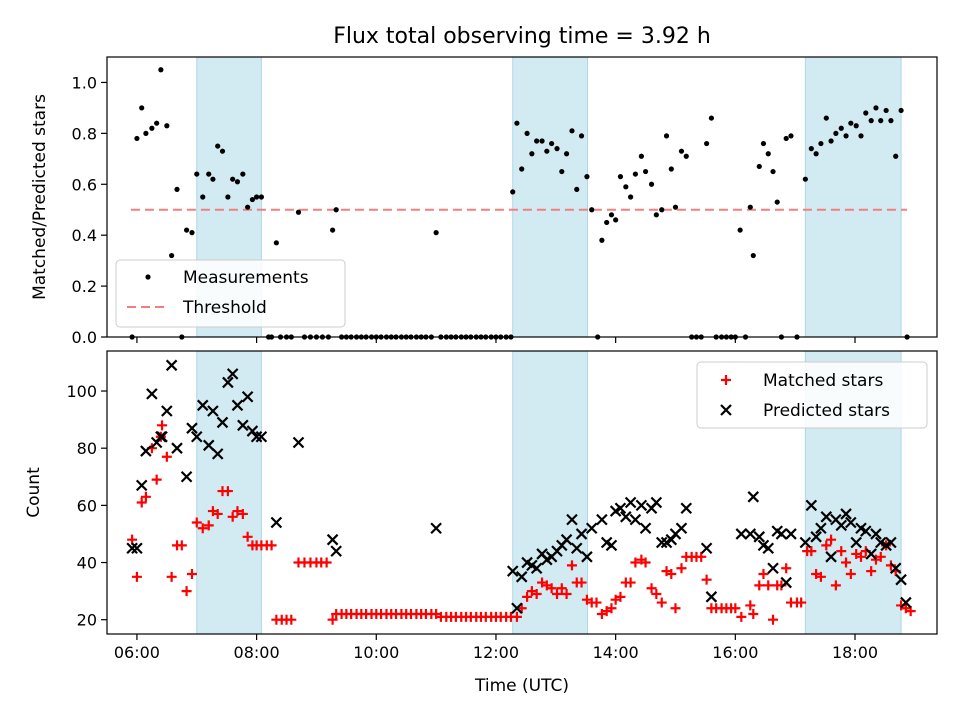  Describe the element at coordinates (84, 286) in the screenshot. I see `y-tick-label: 0.2` at that location.